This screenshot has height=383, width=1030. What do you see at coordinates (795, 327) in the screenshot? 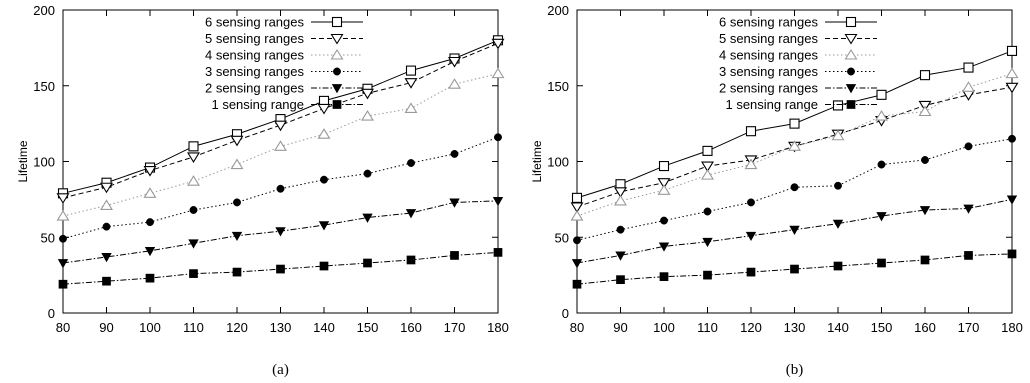
I see `x-tick-label: 130` at bounding box center [795, 327].